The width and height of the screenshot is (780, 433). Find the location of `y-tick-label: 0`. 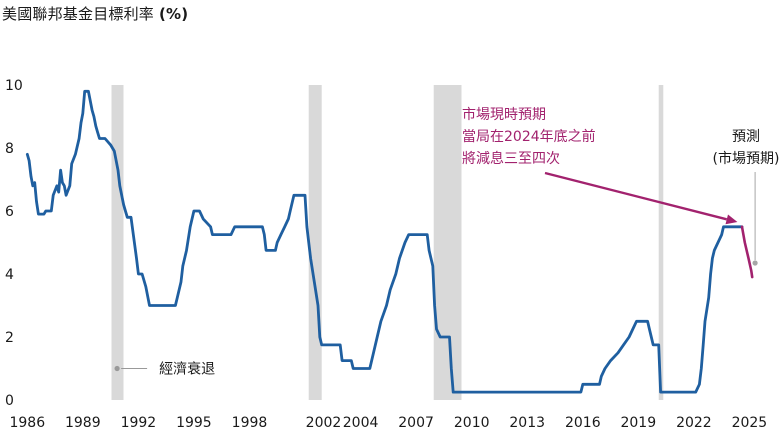

y-tick-label: 0 is located at coordinates (9, 401).